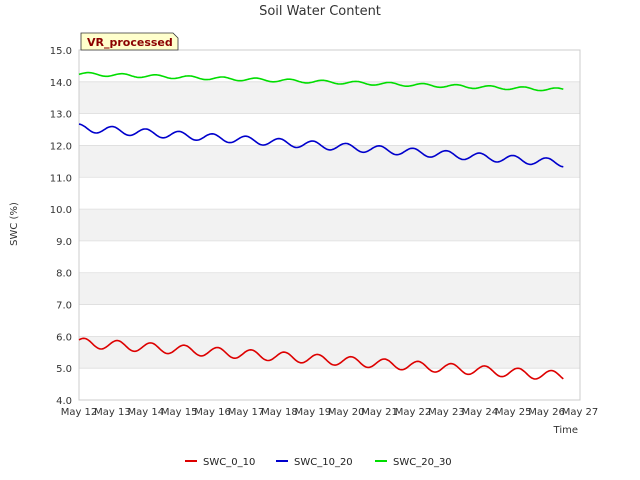 The width and height of the screenshot is (640, 480). Describe the element at coordinates (346, 412) in the screenshot. I see `x-tick-label: May 20` at that location.